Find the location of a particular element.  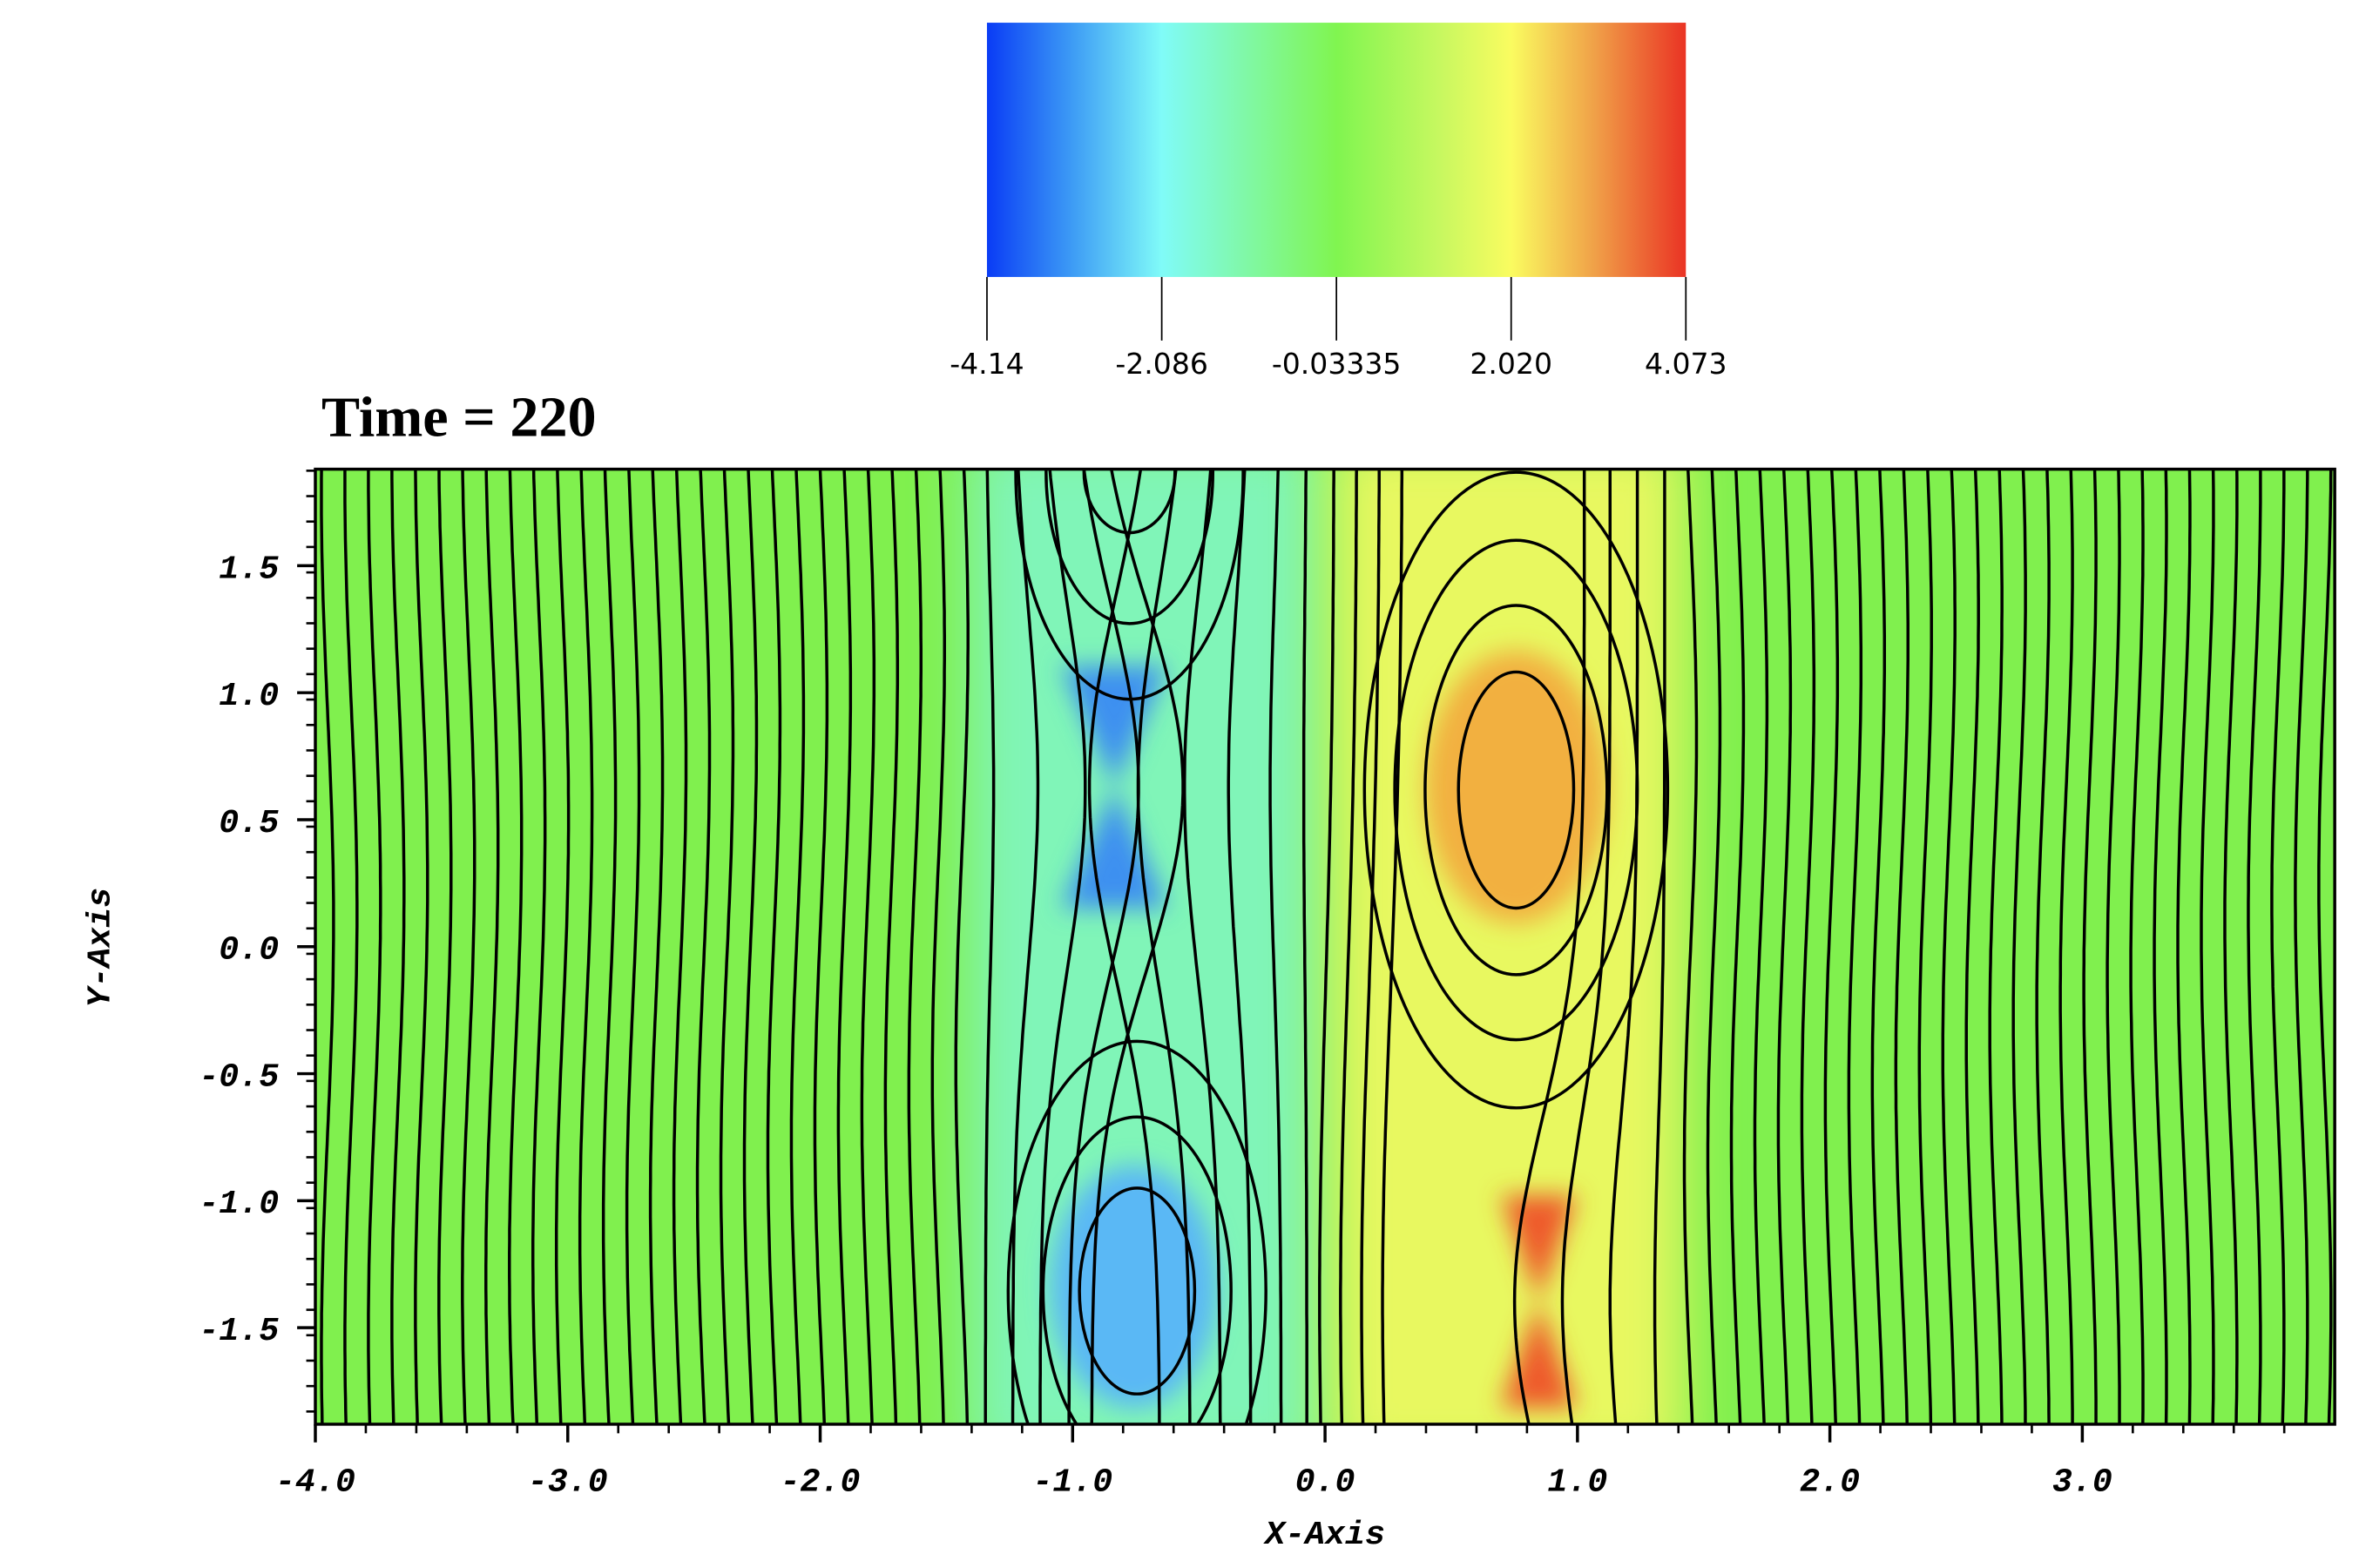

y-tick-label: -1.5 is located at coordinates (239, 1331).